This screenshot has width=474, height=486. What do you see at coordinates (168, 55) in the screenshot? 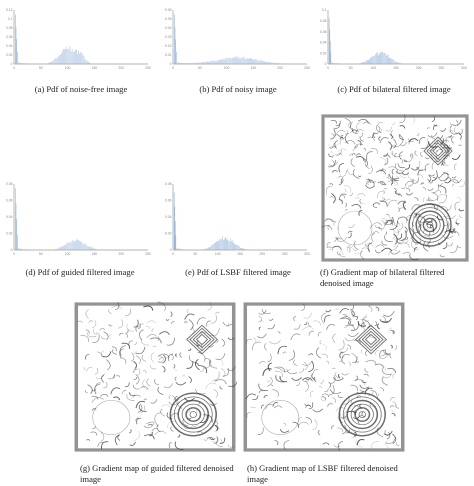
I see `y-tick-label: 0.01` at bounding box center [168, 55].